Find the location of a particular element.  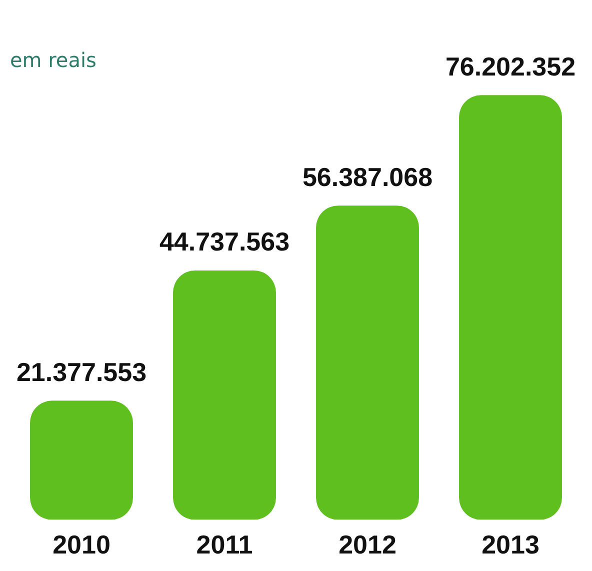

chart-subtitle: em reais is located at coordinates (53, 60).